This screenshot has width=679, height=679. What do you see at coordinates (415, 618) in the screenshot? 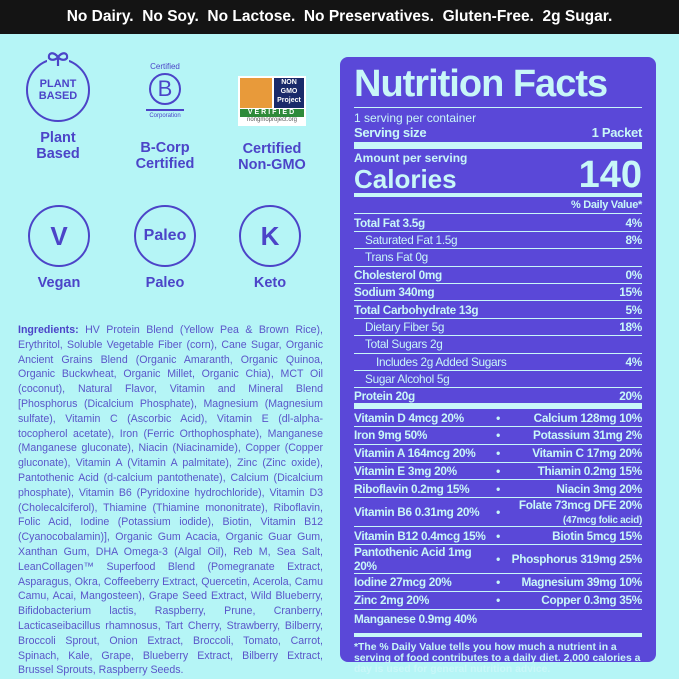
I see `vitamin-left: Manganese 0.9mg 40%` at bounding box center [415, 618].